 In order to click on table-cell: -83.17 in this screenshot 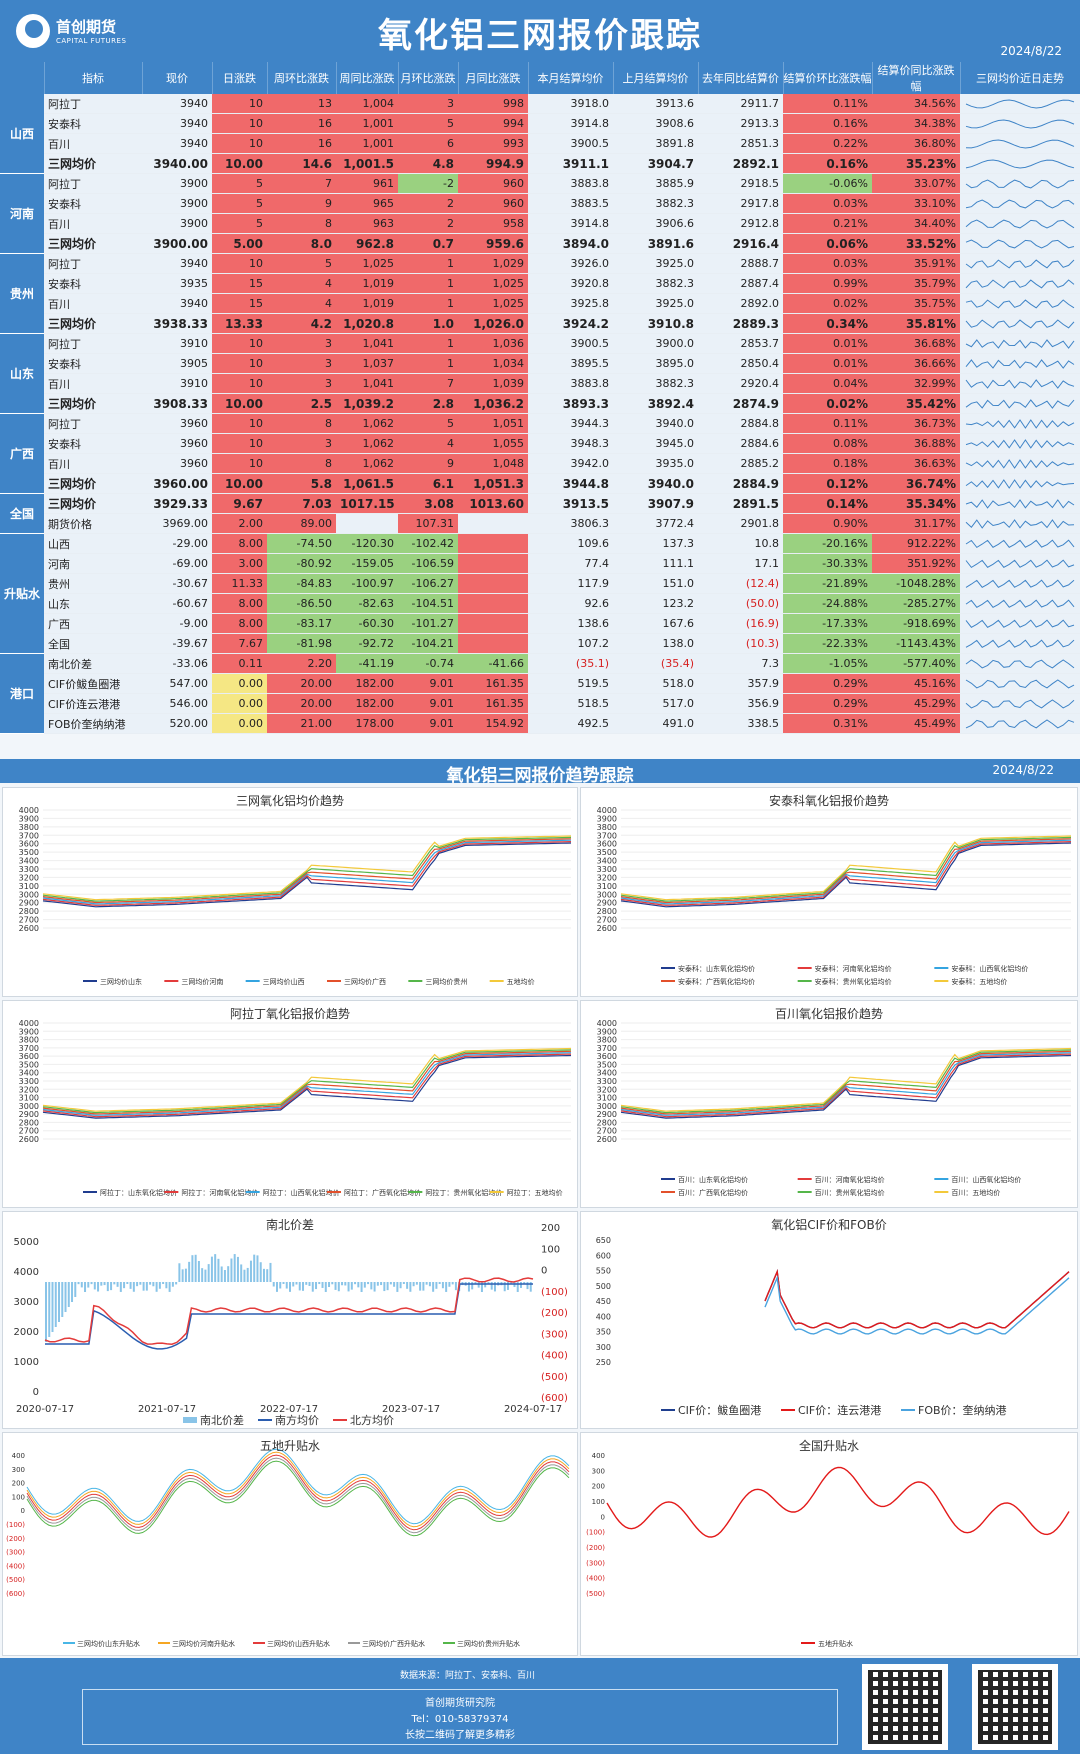, I will do `click(301, 623)`.